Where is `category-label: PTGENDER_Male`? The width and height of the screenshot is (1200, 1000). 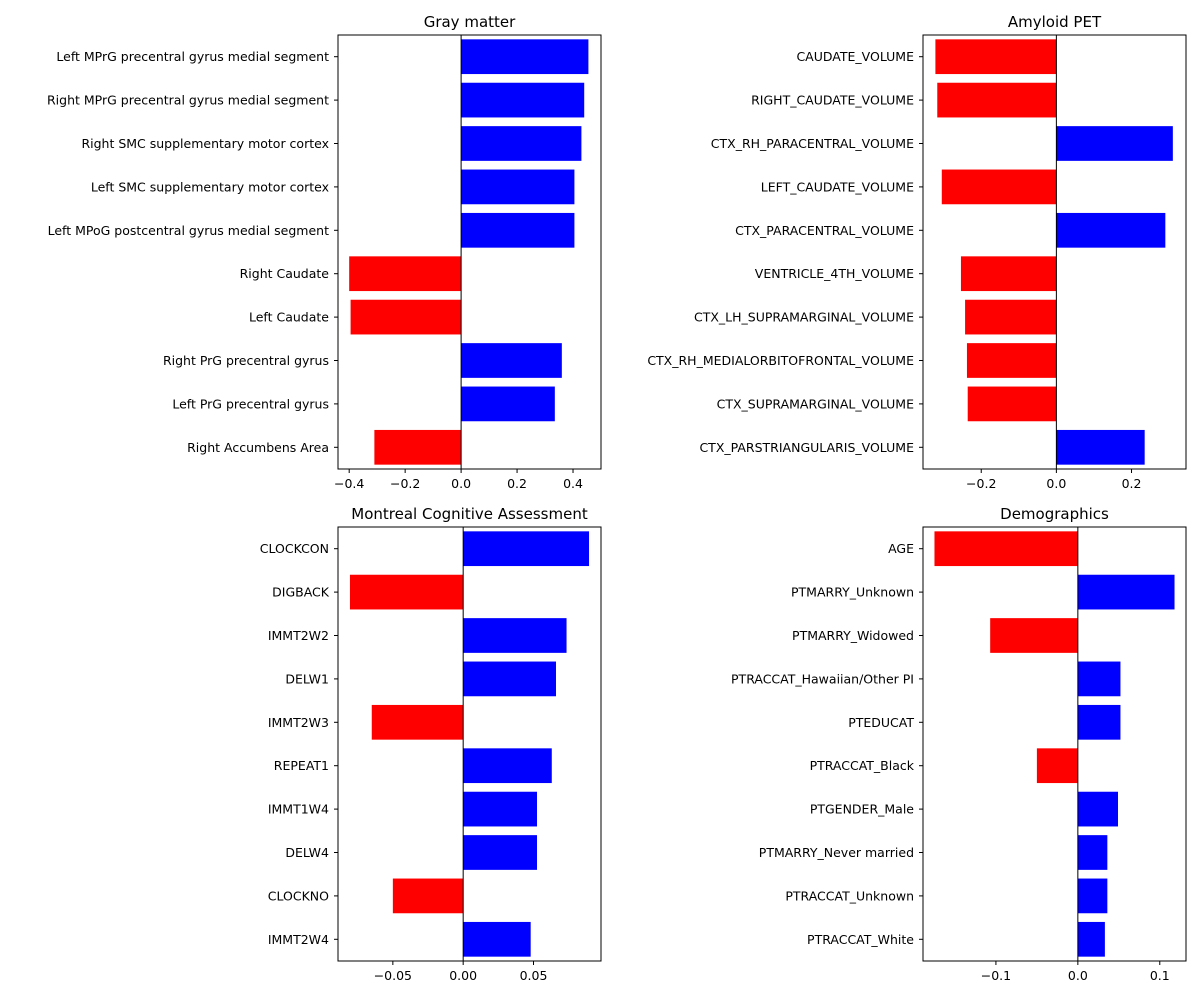 category-label: PTGENDER_Male is located at coordinates (862, 809).